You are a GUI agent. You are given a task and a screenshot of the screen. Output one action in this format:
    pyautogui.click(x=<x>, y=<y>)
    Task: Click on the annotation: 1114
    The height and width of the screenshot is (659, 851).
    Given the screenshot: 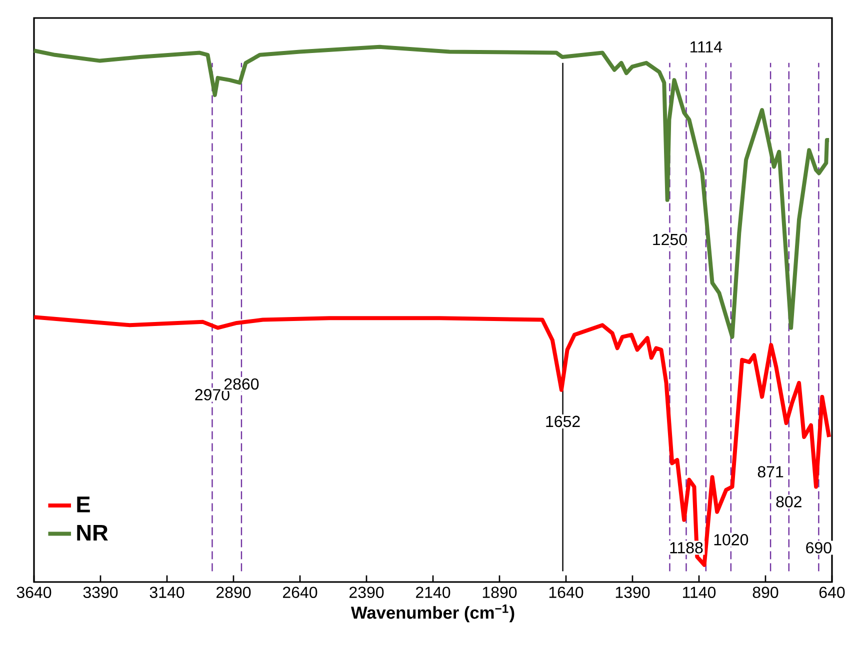 What is the action you would take?
    pyautogui.click(x=706, y=46)
    